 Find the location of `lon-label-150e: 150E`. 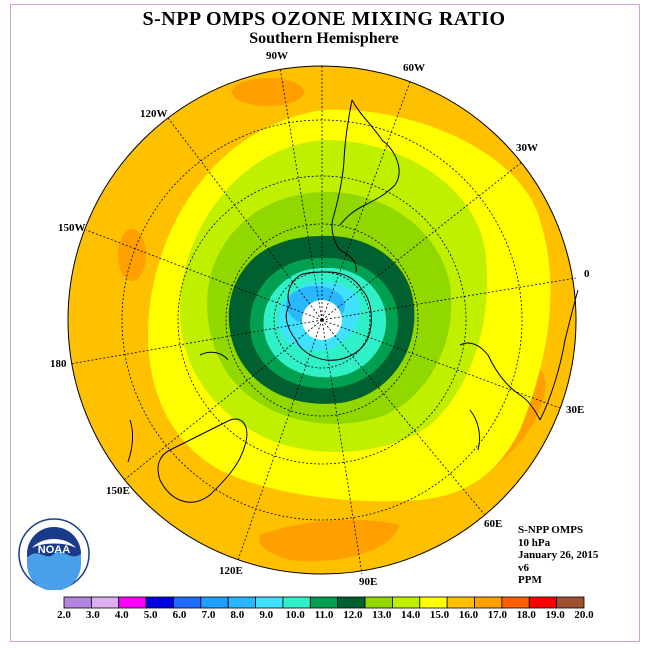

lon-label-150e: 150E is located at coordinates (118, 491).